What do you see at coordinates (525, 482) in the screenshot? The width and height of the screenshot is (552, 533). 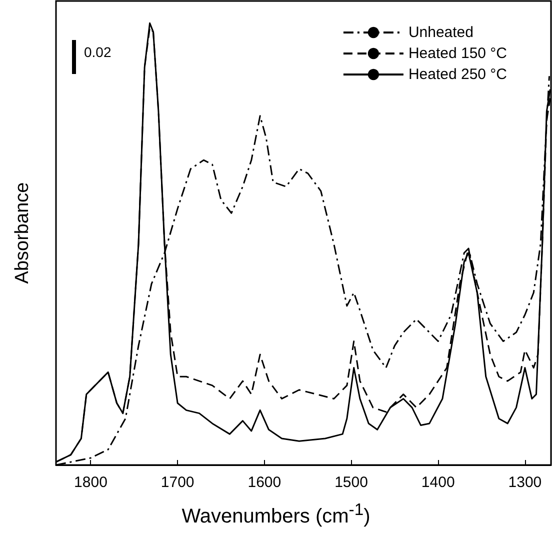 I see `x-tick-label: 1300` at bounding box center [525, 482].